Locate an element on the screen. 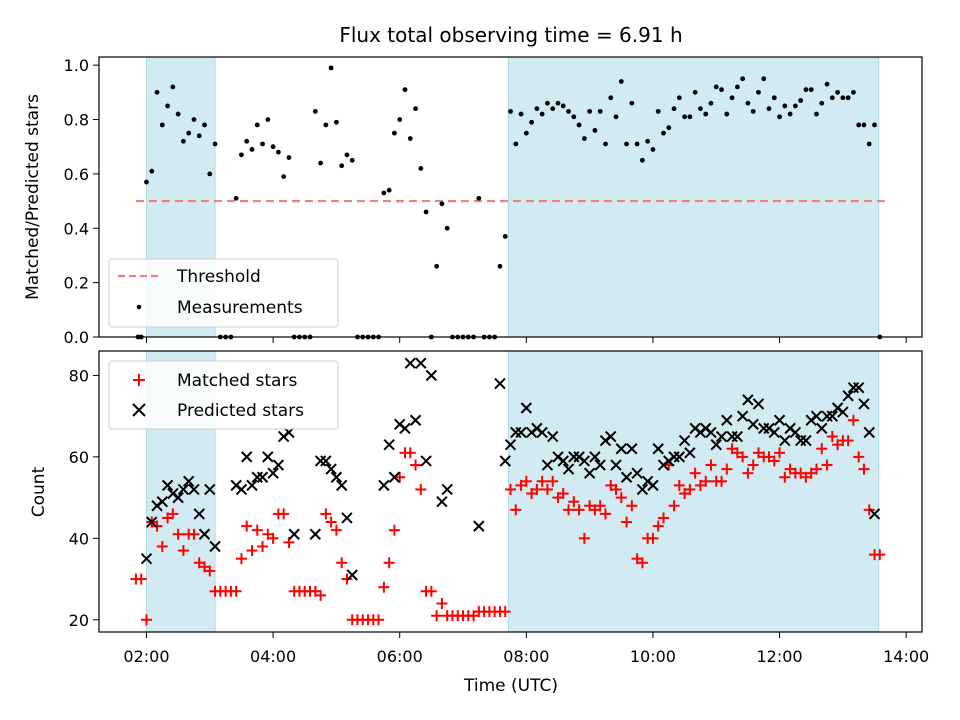  x-tick-label: 14:00 is located at coordinates (906, 656).